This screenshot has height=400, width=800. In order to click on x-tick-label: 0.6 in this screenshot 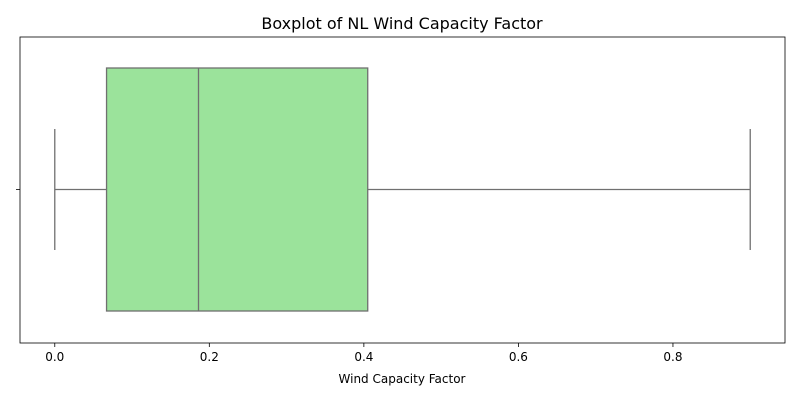, I will do `click(518, 357)`.